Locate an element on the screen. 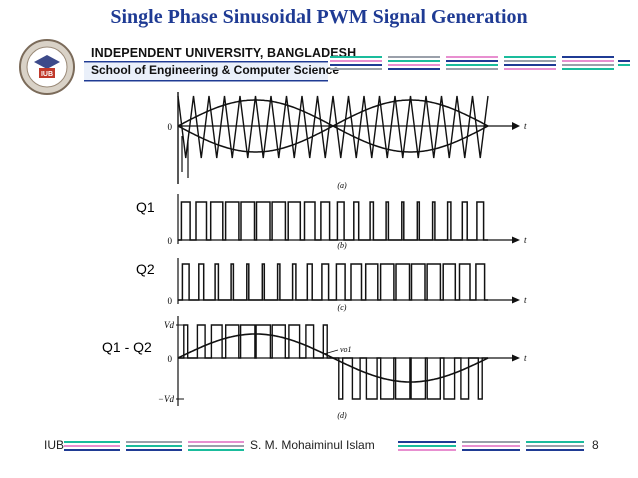 Image resolution: width=638 pixels, height=478 pixels. page-number: 8 is located at coordinates (595, 445).